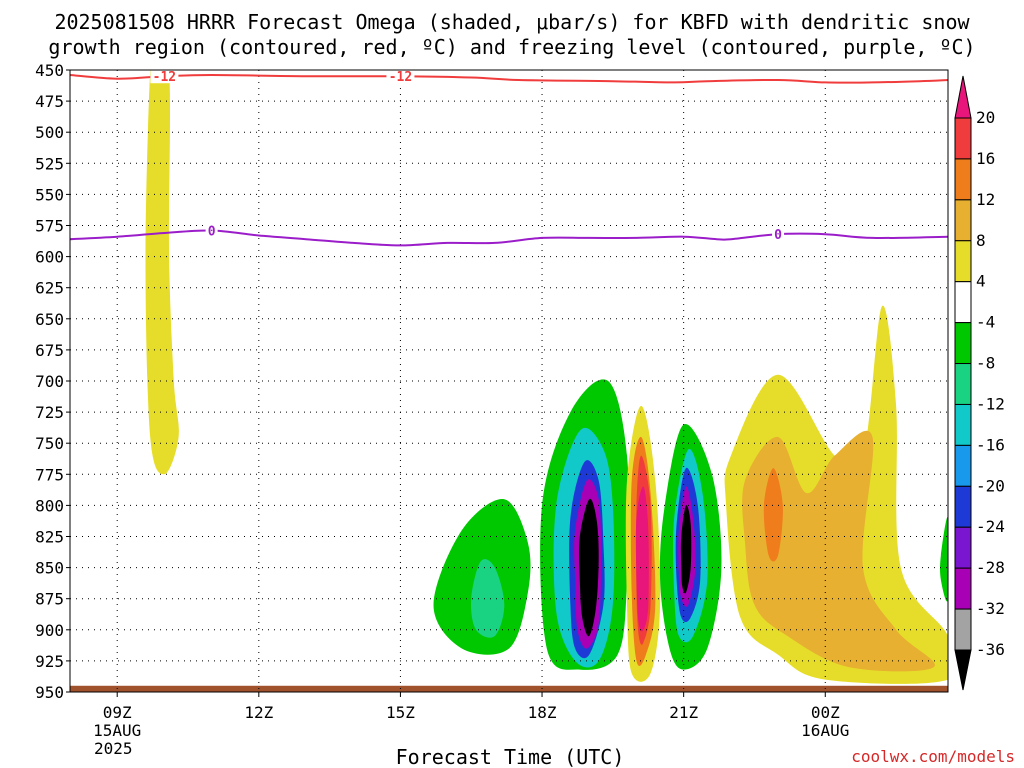 This screenshot has height=768, width=1024. What do you see at coordinates (990, 526) in the screenshot?
I see `colorbar-label: -24` at bounding box center [990, 526].